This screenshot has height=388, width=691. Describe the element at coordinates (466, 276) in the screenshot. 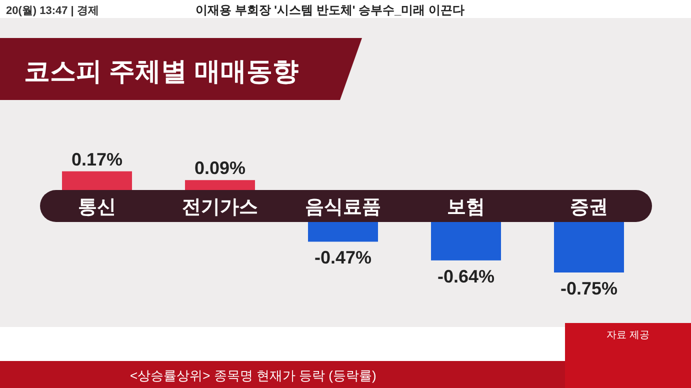

I see `data-label: -0.64%` at that location.